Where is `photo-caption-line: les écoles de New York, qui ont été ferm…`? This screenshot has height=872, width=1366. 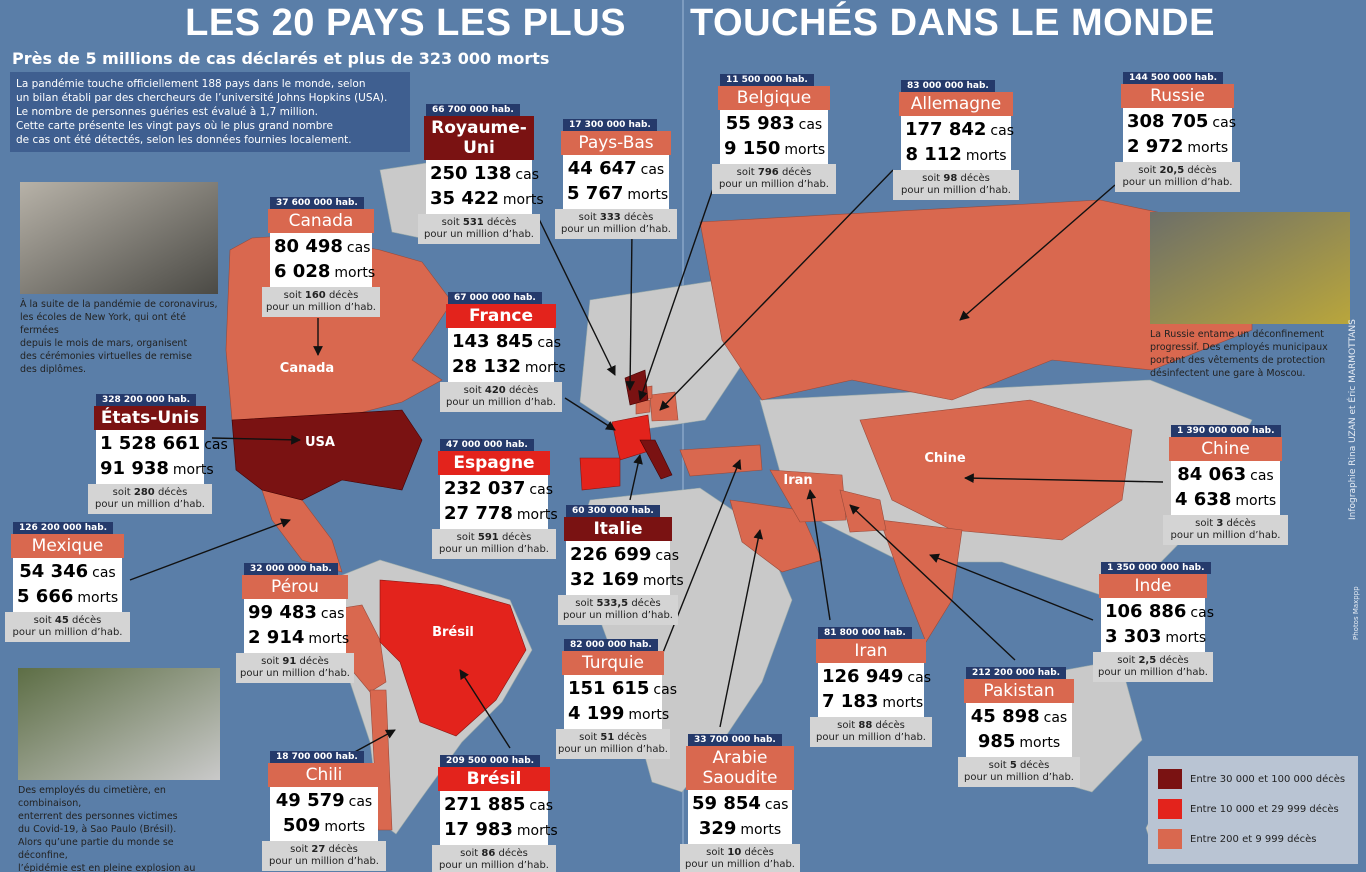 photo-caption-line: les écoles de New York, qui ont été ferm… is located at coordinates (103, 324).